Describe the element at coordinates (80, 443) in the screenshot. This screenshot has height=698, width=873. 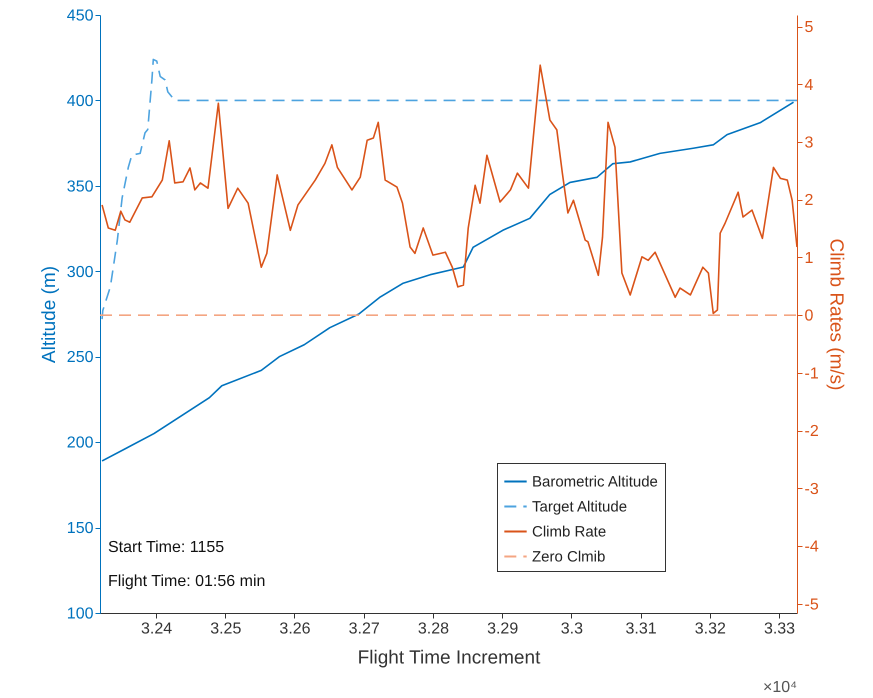
I see `y-tick-label: 200` at that location.